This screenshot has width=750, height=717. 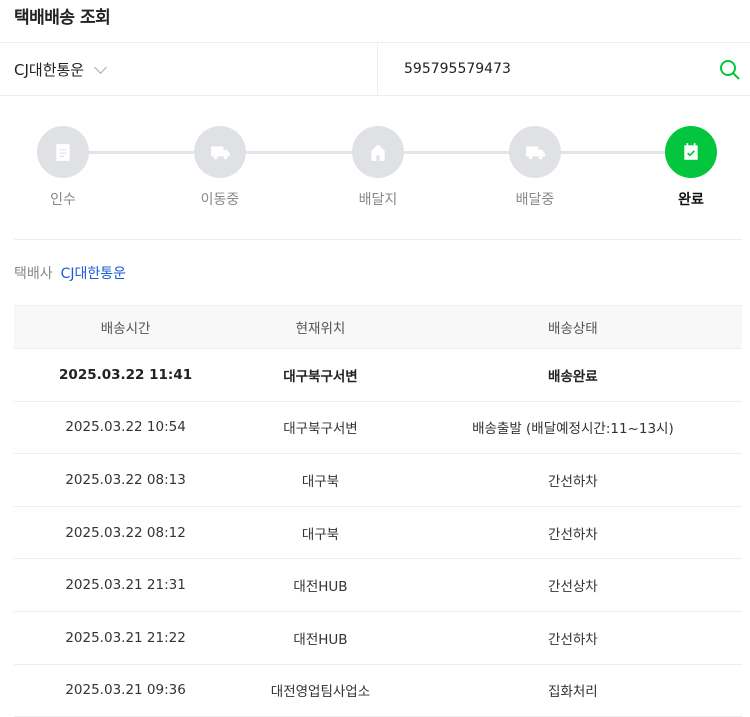 What do you see at coordinates (126, 327) in the screenshot?
I see `column-header: 배송시간` at bounding box center [126, 327].